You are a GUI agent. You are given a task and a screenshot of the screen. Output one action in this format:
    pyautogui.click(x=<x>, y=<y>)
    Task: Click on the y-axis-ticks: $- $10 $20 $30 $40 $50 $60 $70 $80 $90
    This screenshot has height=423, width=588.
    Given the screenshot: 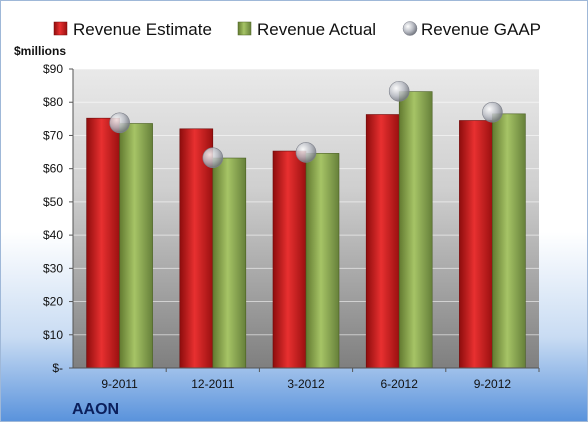 What is the action you would take?
    pyautogui.click(x=58, y=218)
    